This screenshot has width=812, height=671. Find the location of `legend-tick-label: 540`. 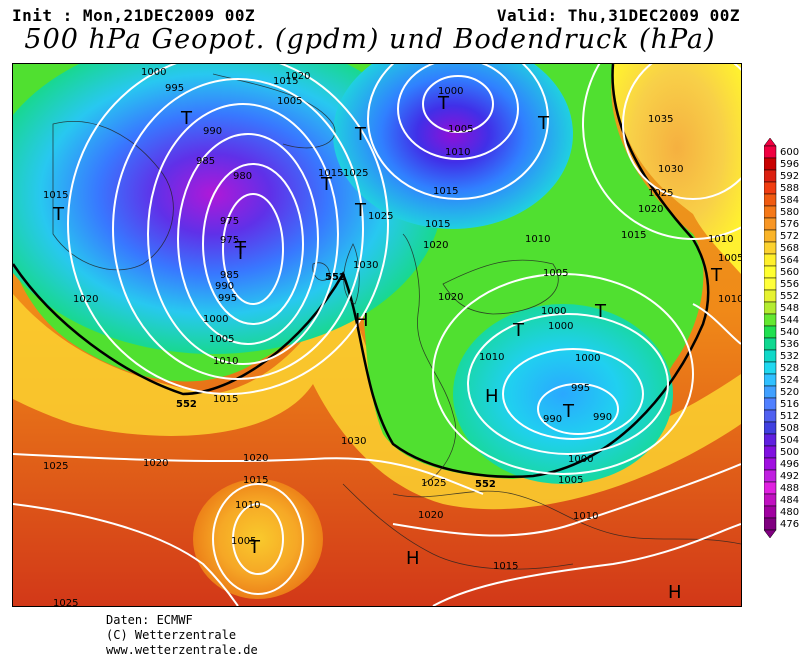

legend-tick-label: 540 is located at coordinates (789, 332).